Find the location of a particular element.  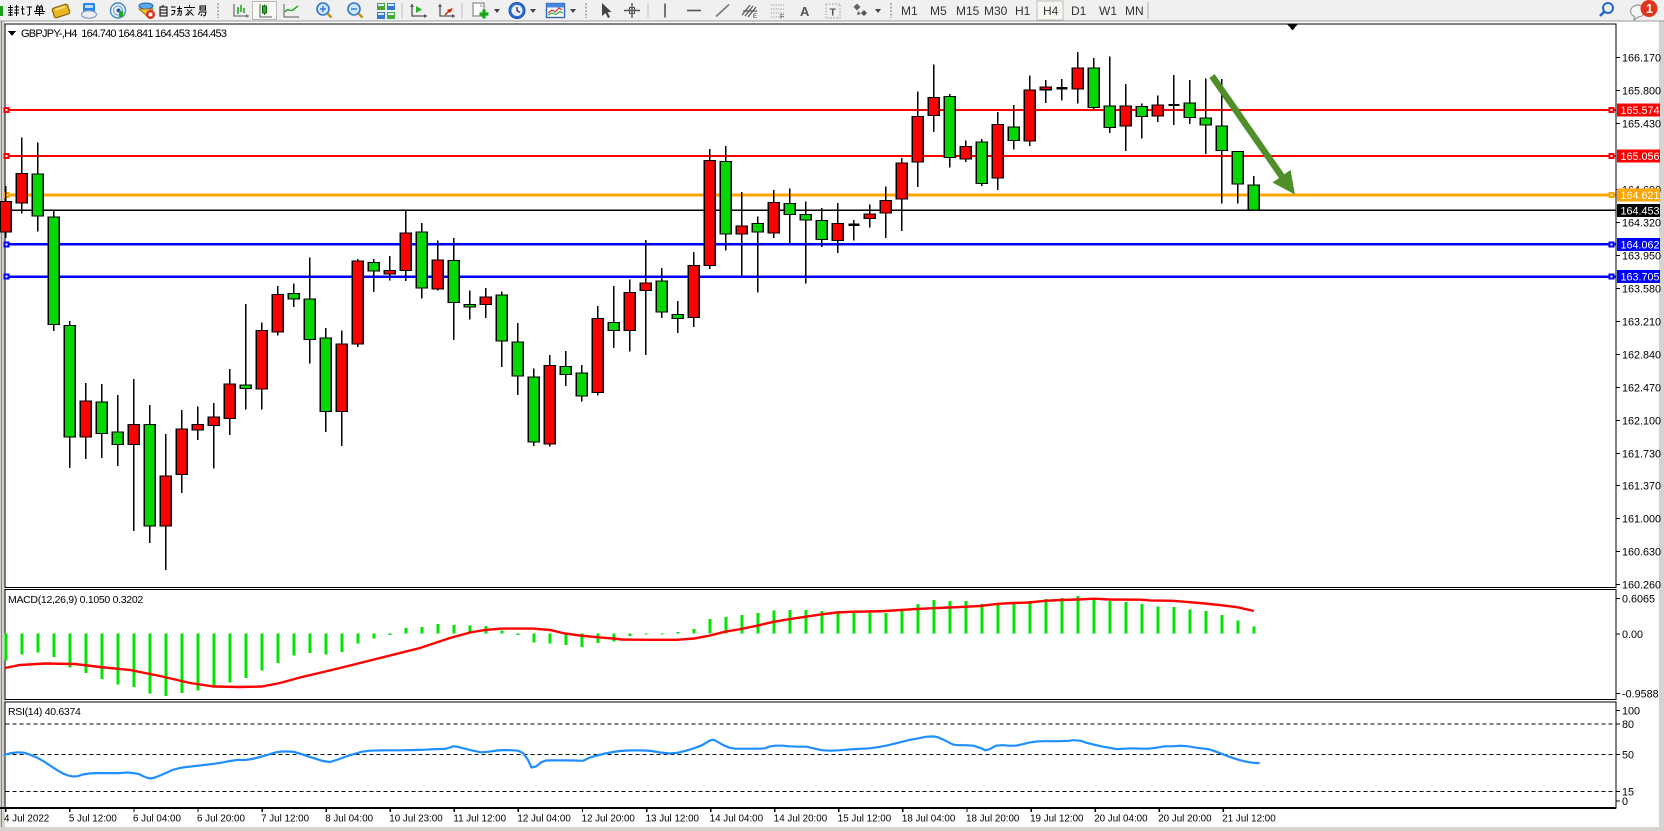

svg-text: 164.062 is located at coordinates (1640, 245).